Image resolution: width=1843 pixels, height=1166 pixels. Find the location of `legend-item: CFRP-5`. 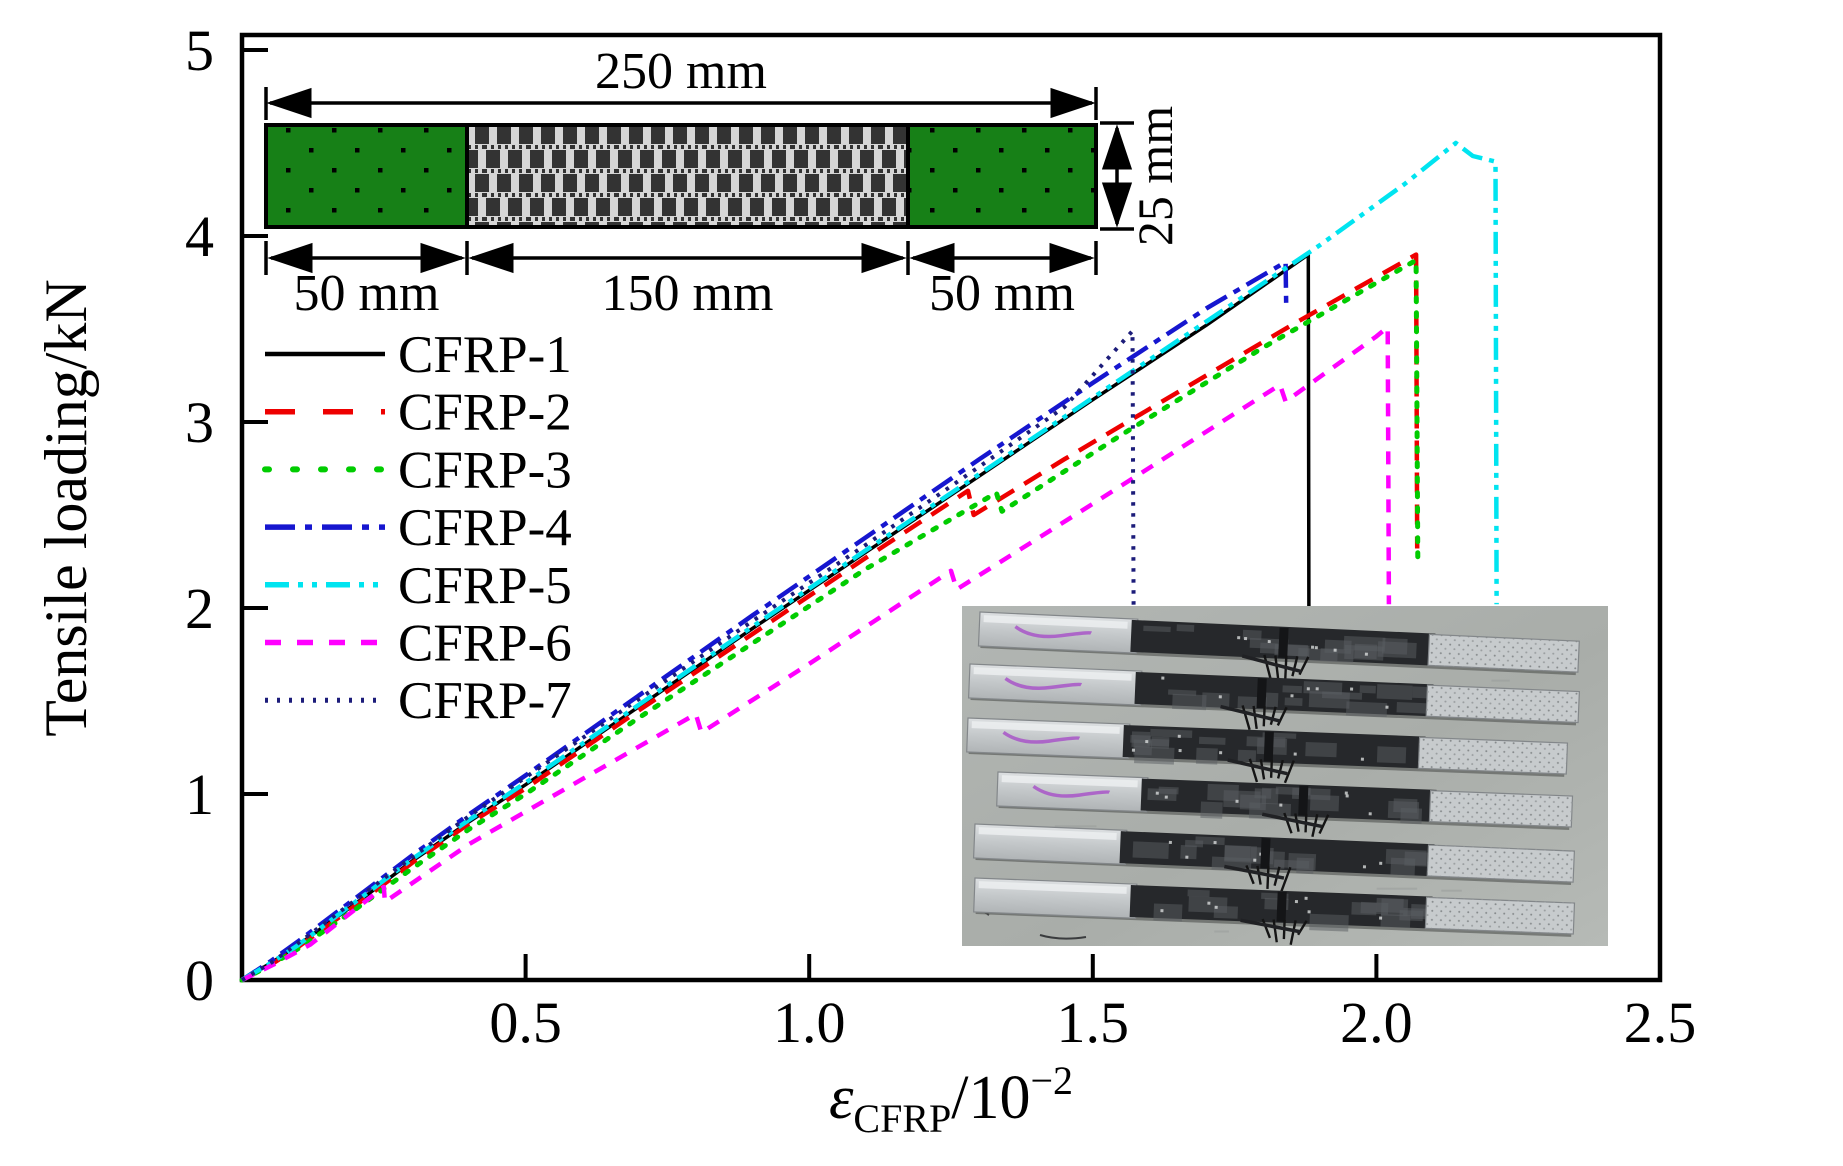

legend-item: CFRP-5 is located at coordinates (418, 586).